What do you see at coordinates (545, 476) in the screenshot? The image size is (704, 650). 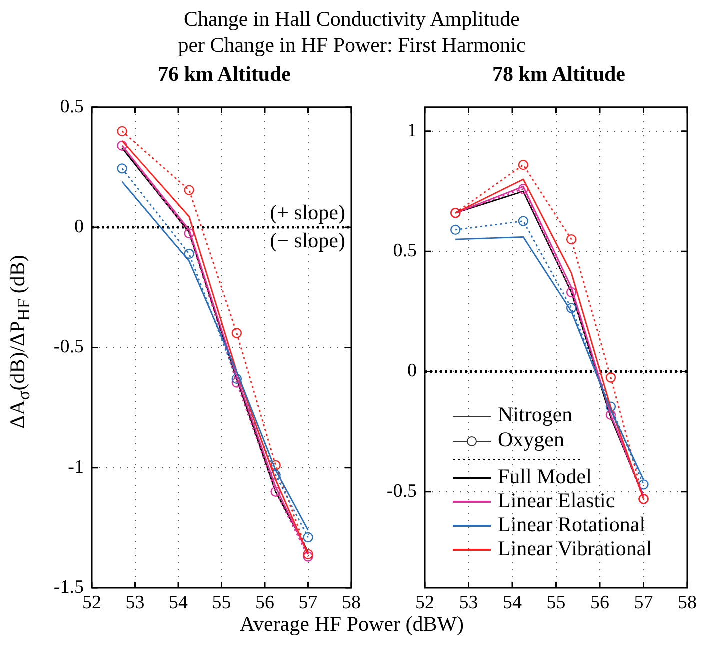 I see `legend-label: Full Model` at bounding box center [545, 476].